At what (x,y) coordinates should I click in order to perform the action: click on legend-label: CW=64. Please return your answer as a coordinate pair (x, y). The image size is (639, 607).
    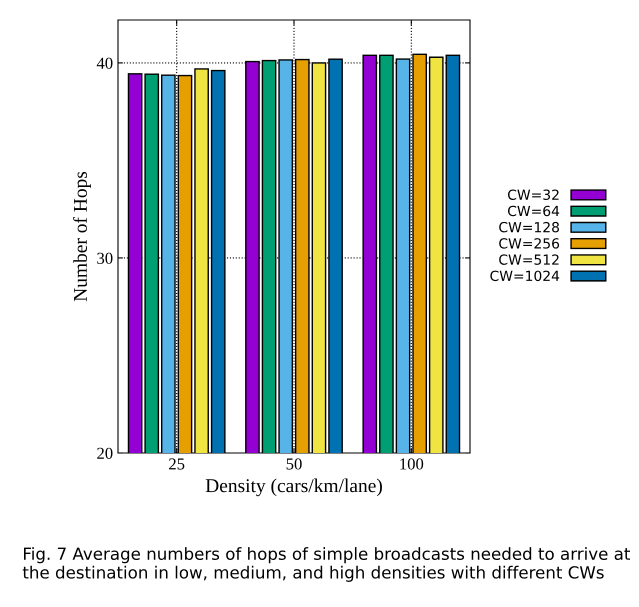
    Looking at the image, I should click on (534, 211).